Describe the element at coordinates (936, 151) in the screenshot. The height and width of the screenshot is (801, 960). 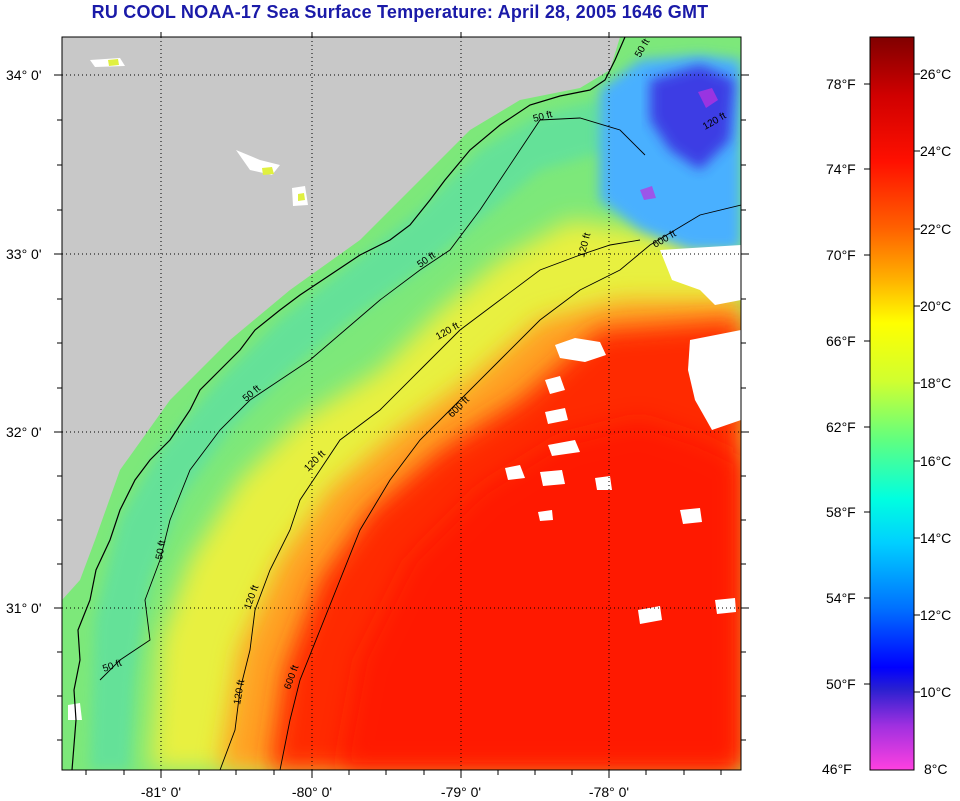
I see `colorbar-label-celsius: 24°C` at that location.